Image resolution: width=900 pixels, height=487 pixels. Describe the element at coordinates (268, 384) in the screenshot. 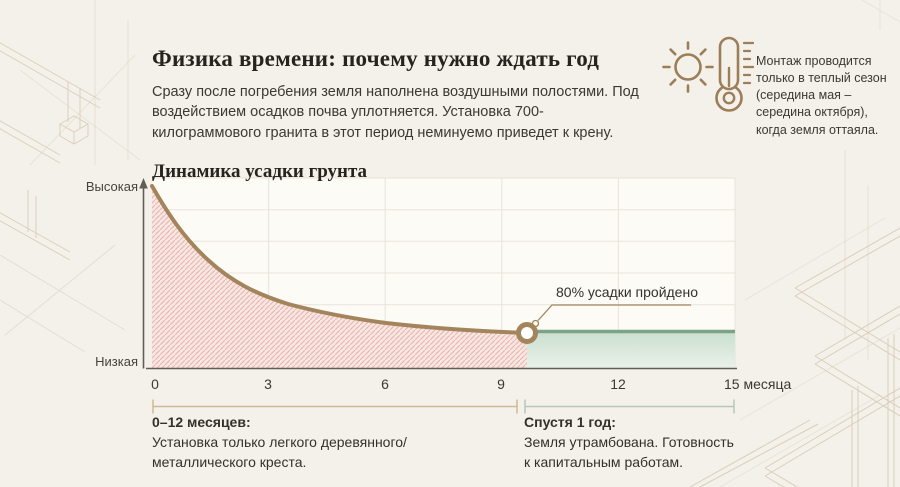

I see `x-tick-3: 3` at that location.